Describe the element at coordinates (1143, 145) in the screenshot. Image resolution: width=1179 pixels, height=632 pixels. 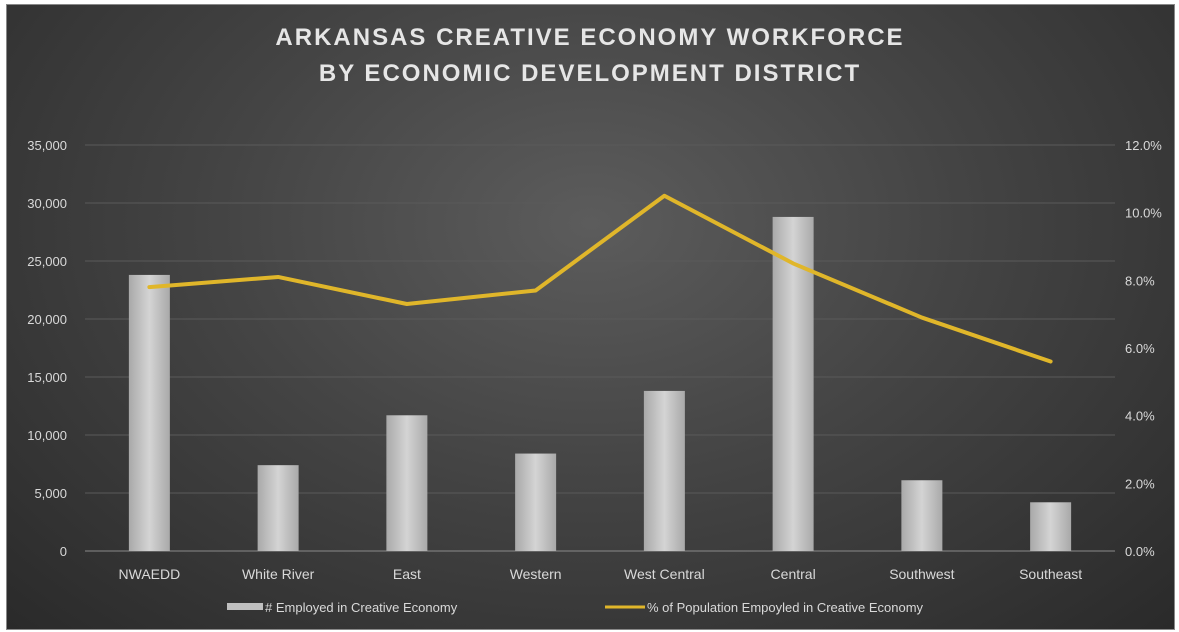
I see `right-tick-label: 12.0%` at that location.